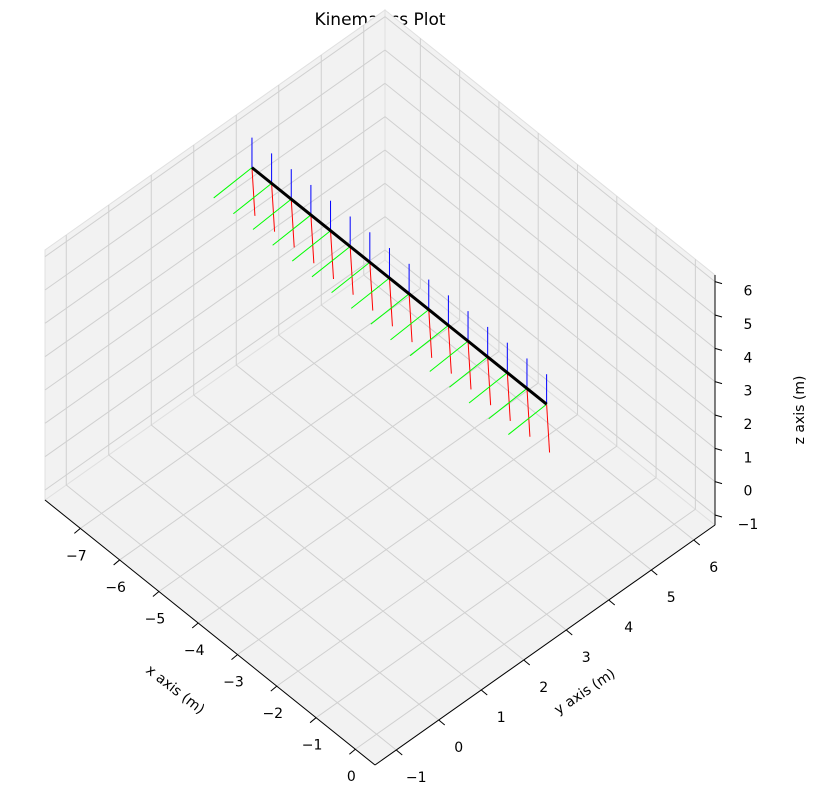  Describe the element at coordinates (175, 690) in the screenshot. I see `x-axis-label: x axis (m)` at that location.